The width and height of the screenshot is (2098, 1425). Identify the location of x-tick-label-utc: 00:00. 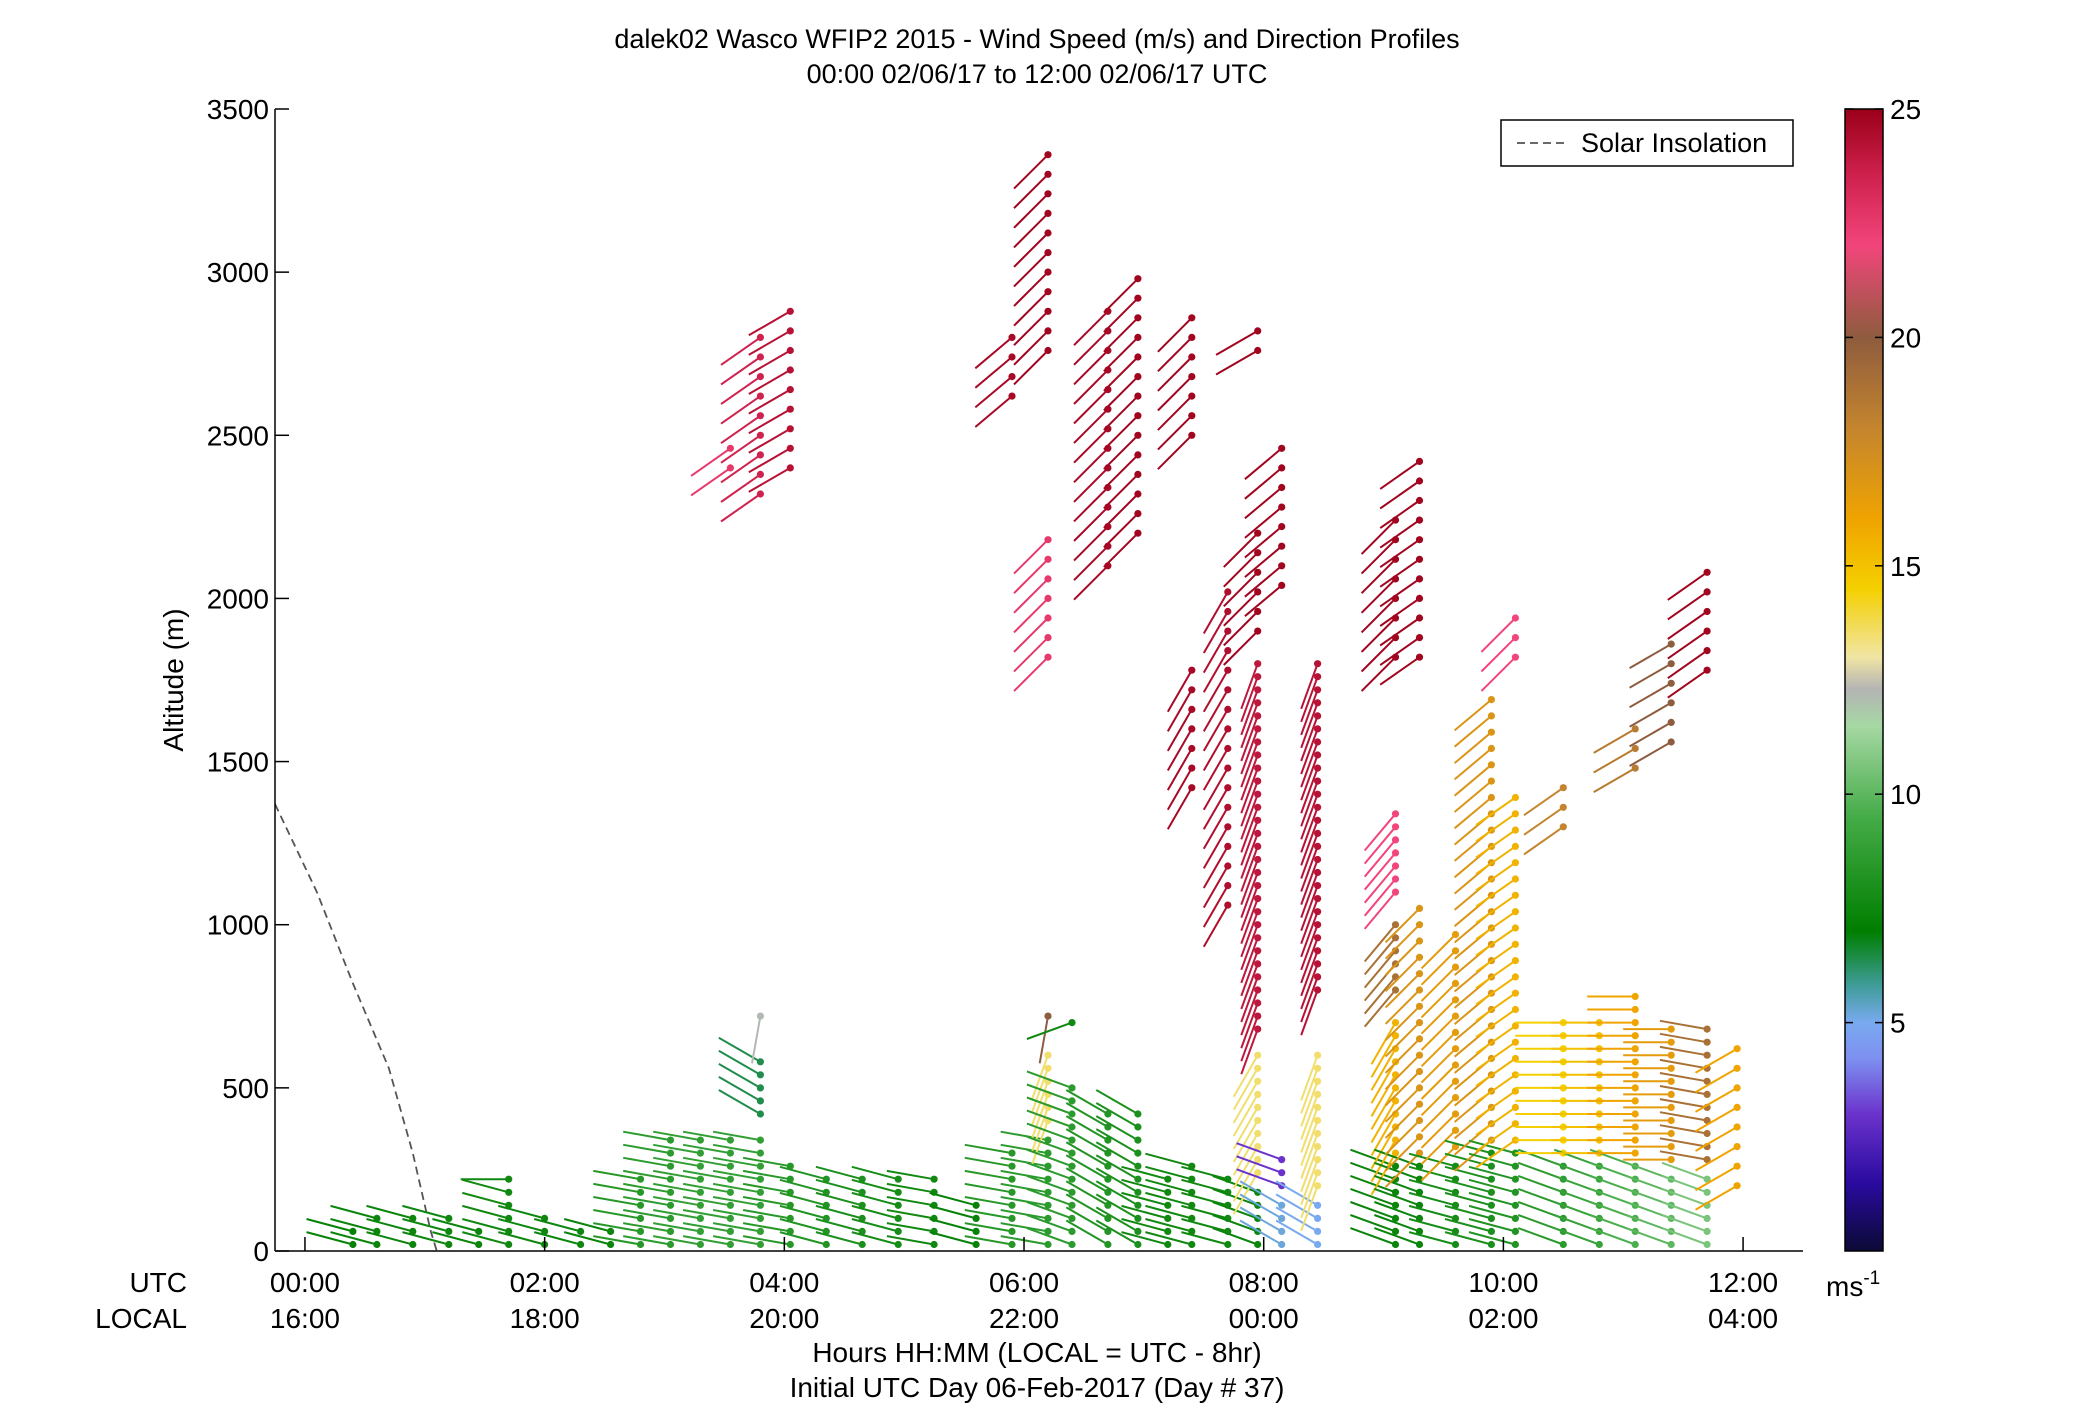
(305, 1282).